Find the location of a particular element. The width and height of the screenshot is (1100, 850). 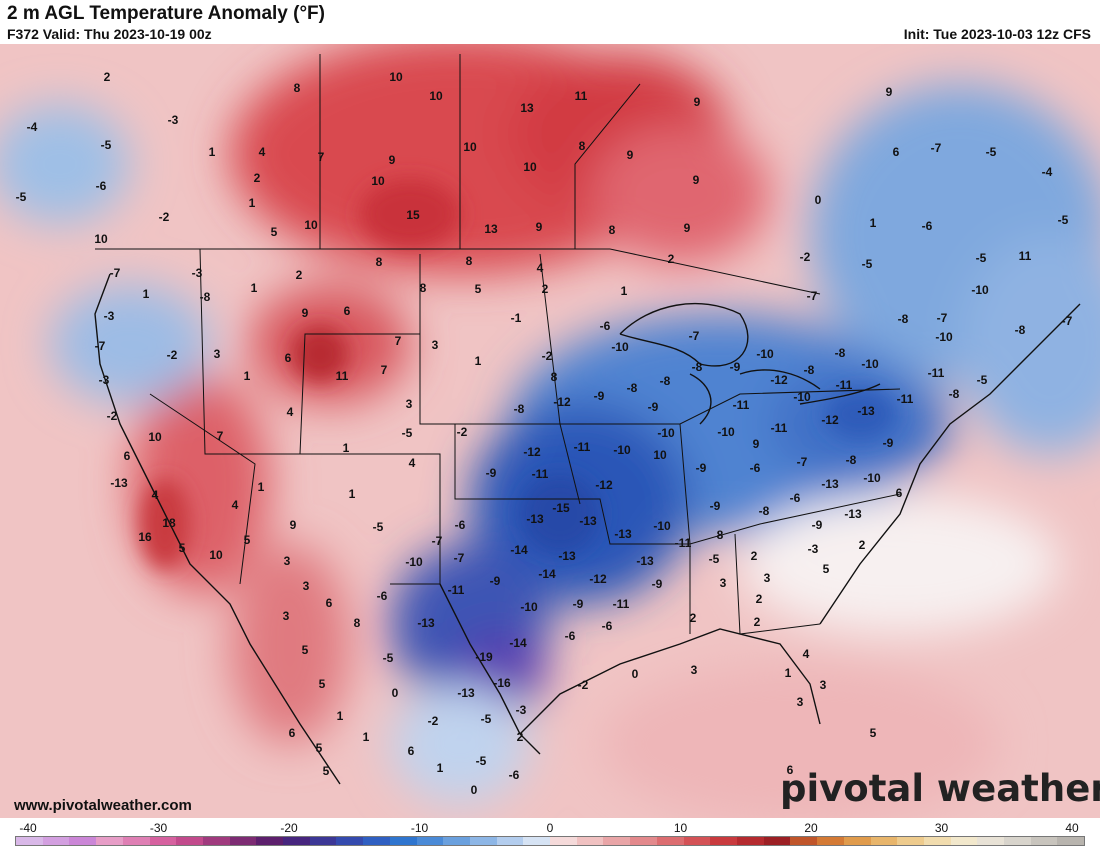

valid-time: F372 Valid: Thu 2023-10-19 00z is located at coordinates (109, 34).